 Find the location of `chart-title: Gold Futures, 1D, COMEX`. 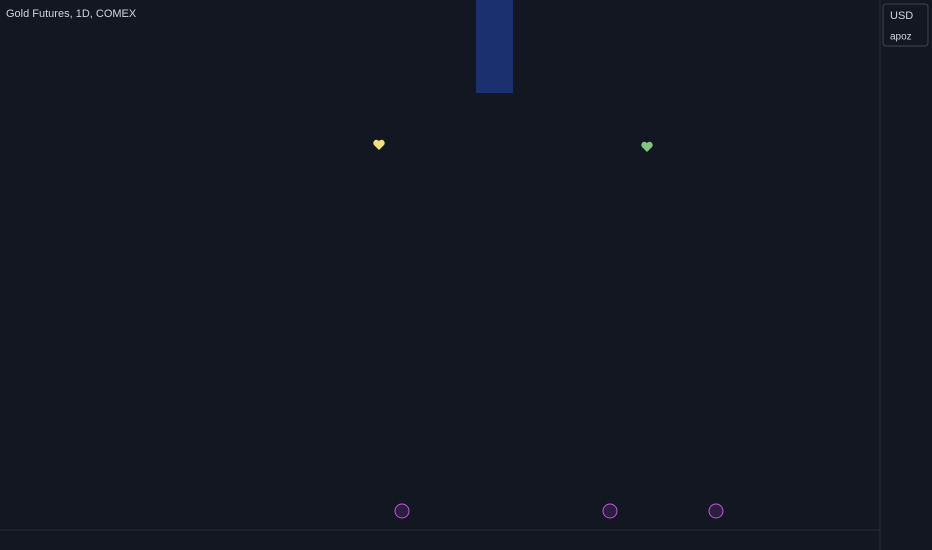

chart-title: Gold Futures, 1D, COMEX is located at coordinates (71, 14).